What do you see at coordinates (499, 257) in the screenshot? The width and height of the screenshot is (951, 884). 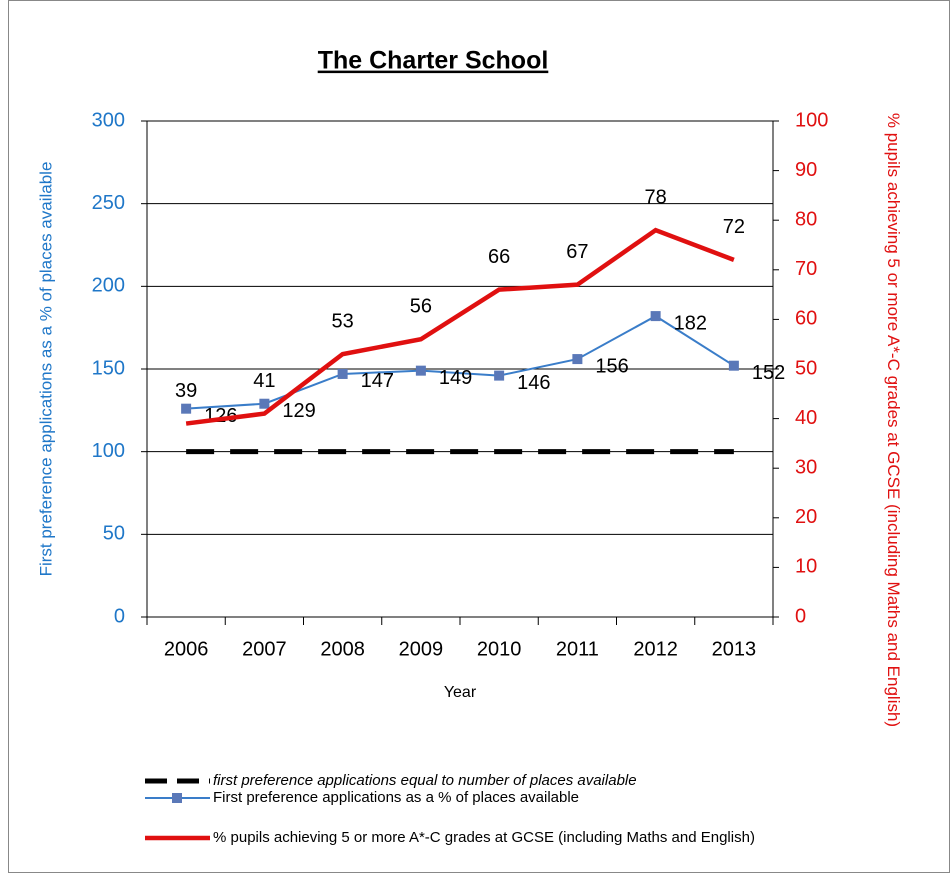 I see `data-label: 66` at bounding box center [499, 257].